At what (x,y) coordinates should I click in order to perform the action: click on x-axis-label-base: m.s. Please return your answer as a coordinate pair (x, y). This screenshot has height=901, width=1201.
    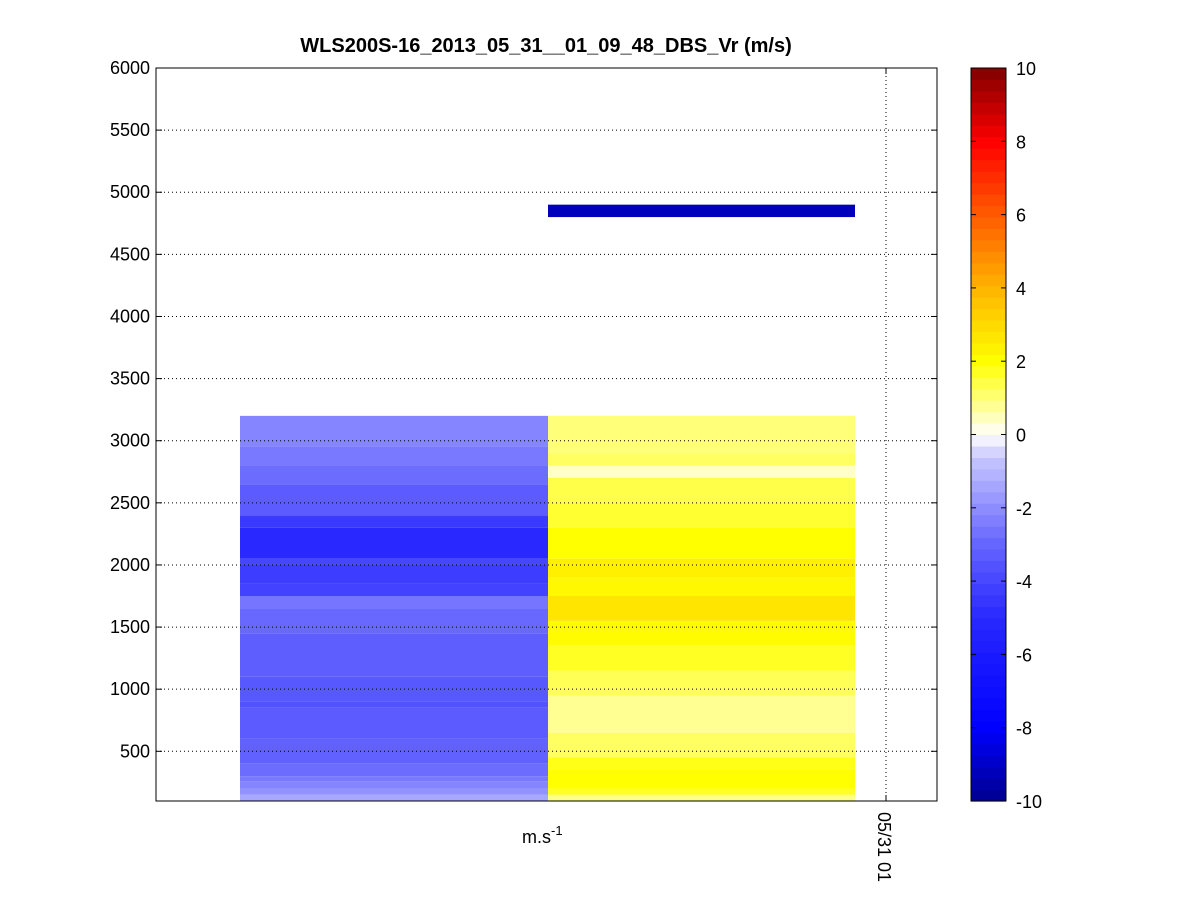
    Looking at the image, I should click on (536, 837).